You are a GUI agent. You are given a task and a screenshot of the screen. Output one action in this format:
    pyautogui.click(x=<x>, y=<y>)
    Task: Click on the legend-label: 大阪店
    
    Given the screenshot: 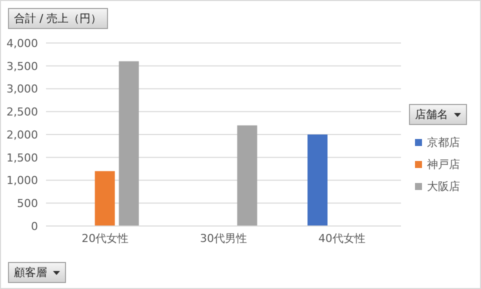 What is the action you would take?
    pyautogui.click(x=443, y=186)
    